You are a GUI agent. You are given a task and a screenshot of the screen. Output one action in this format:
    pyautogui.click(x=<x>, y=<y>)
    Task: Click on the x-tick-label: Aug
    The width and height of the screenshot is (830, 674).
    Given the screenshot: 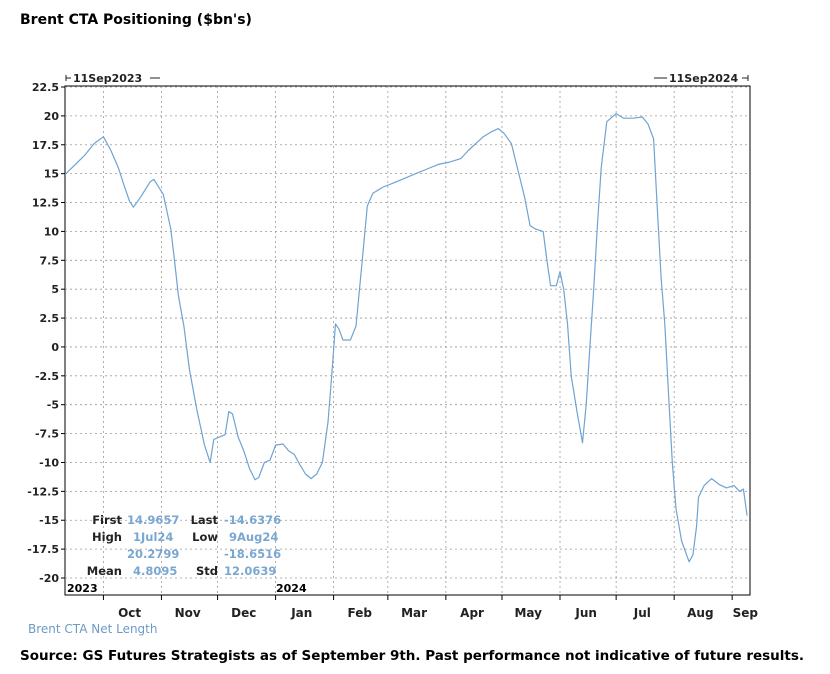 What is the action you would take?
    pyautogui.click(x=700, y=613)
    